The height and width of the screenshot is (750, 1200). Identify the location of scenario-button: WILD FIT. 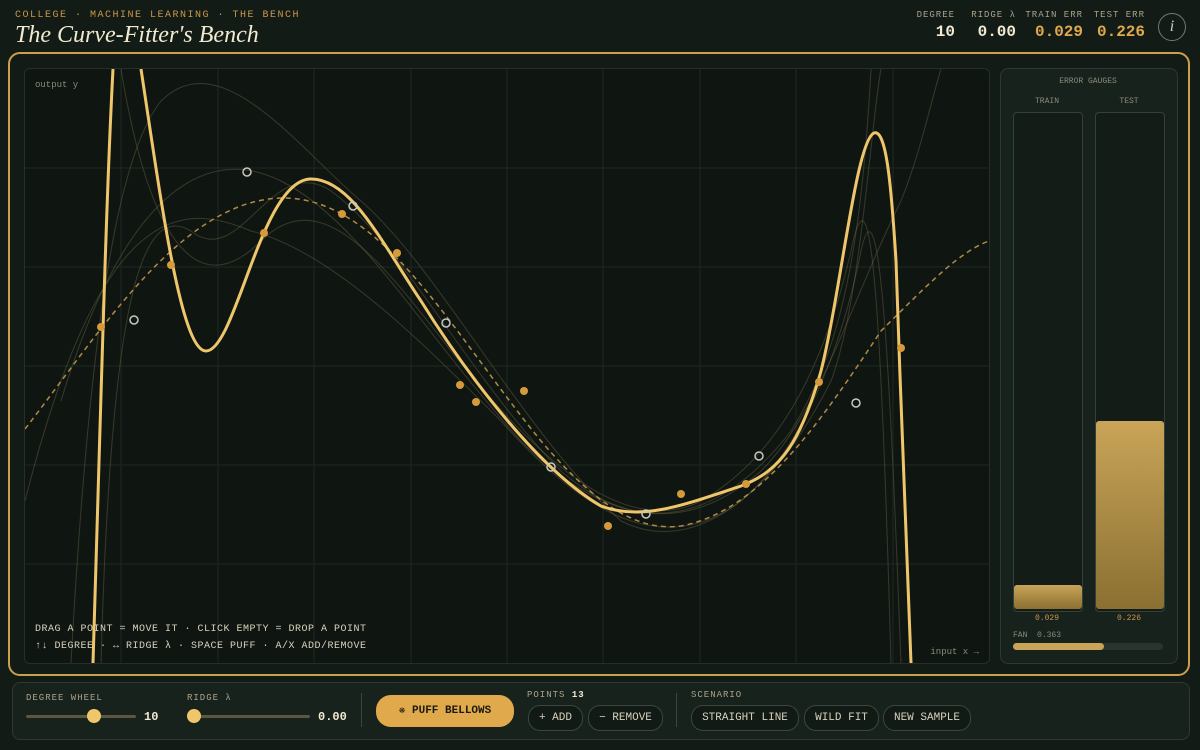
(841, 718).